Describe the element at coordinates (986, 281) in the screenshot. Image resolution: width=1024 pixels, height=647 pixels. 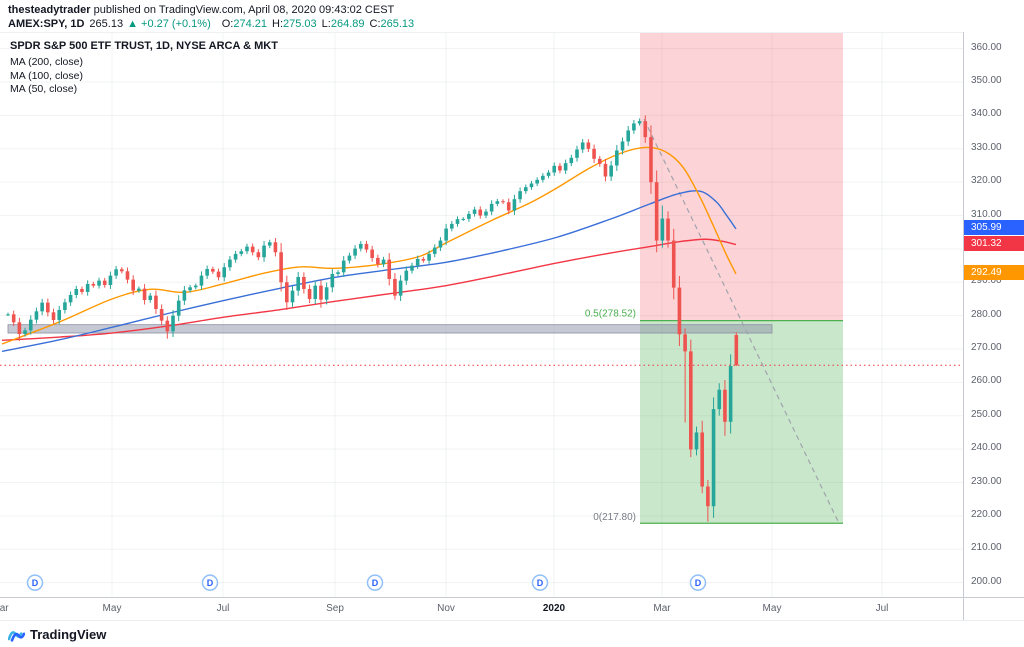
I see `price-tick-label: 290.00` at that location.